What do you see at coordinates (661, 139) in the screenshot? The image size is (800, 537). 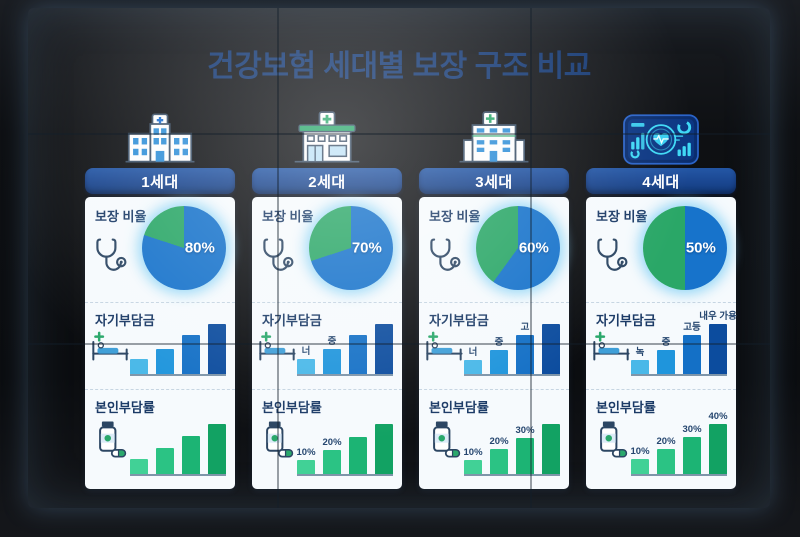 I see `digital-health-monitor-icon` at bounding box center [661, 139].